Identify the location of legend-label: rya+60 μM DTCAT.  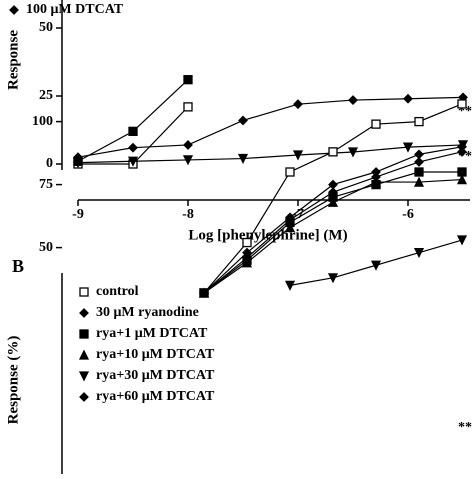
(155, 396).